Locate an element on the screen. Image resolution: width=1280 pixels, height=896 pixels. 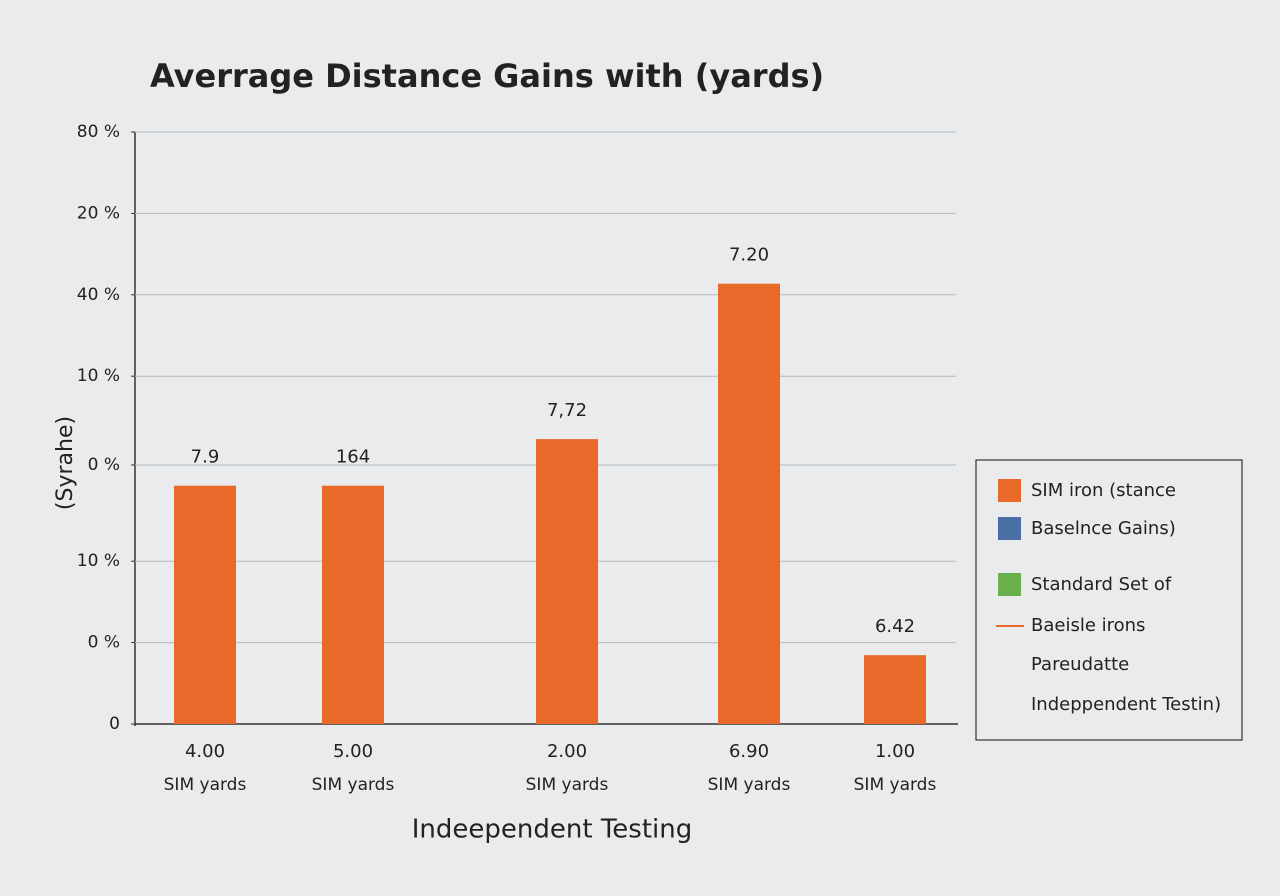
legend-label: Pareudatte is located at coordinates (1080, 664).